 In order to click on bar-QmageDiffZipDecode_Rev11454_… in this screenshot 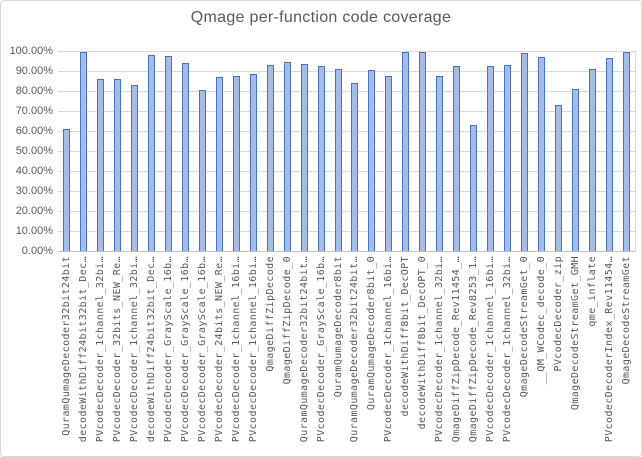, I will do `click(457, 158)`.